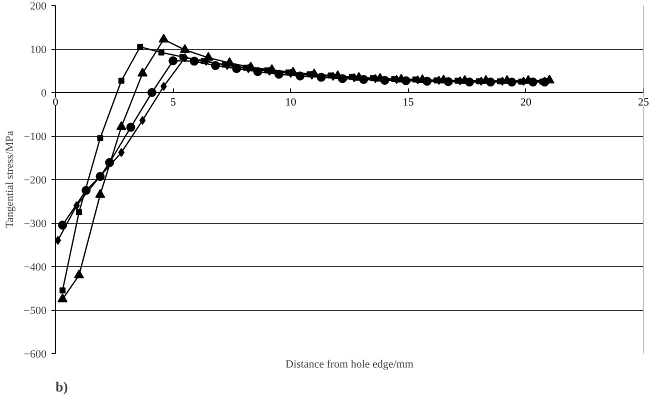  What do you see at coordinates (55, 102) in the screenshot?
I see `x-tick-label: 0` at bounding box center [55, 102].